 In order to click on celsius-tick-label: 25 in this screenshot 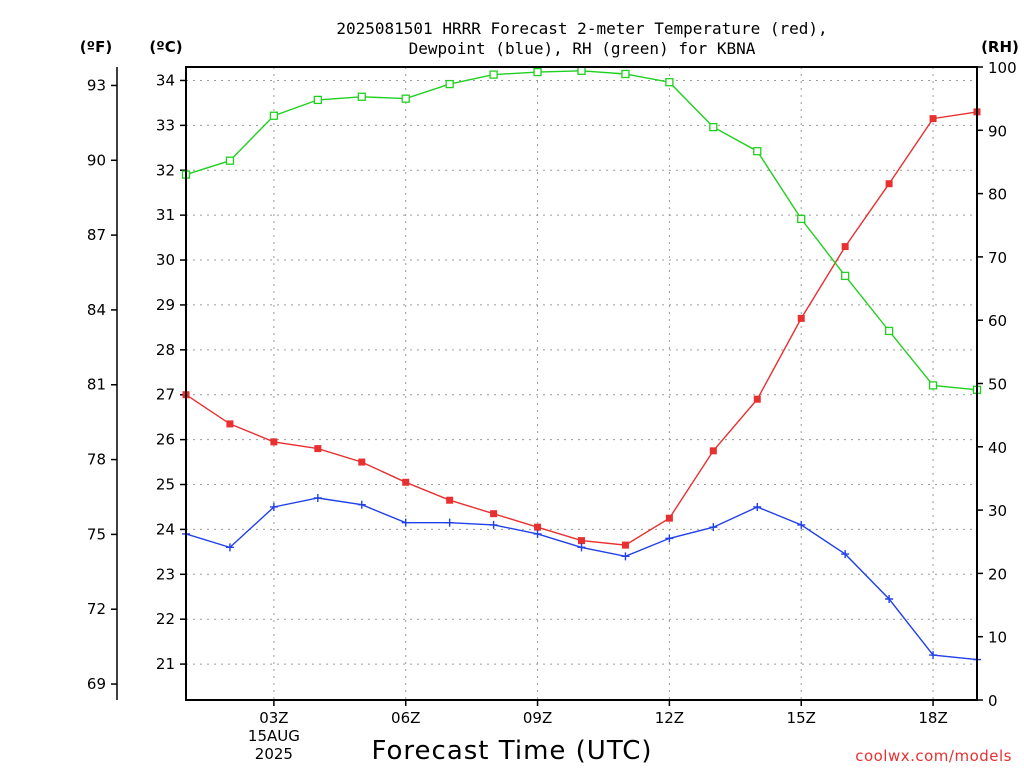, I will do `click(165, 485)`.